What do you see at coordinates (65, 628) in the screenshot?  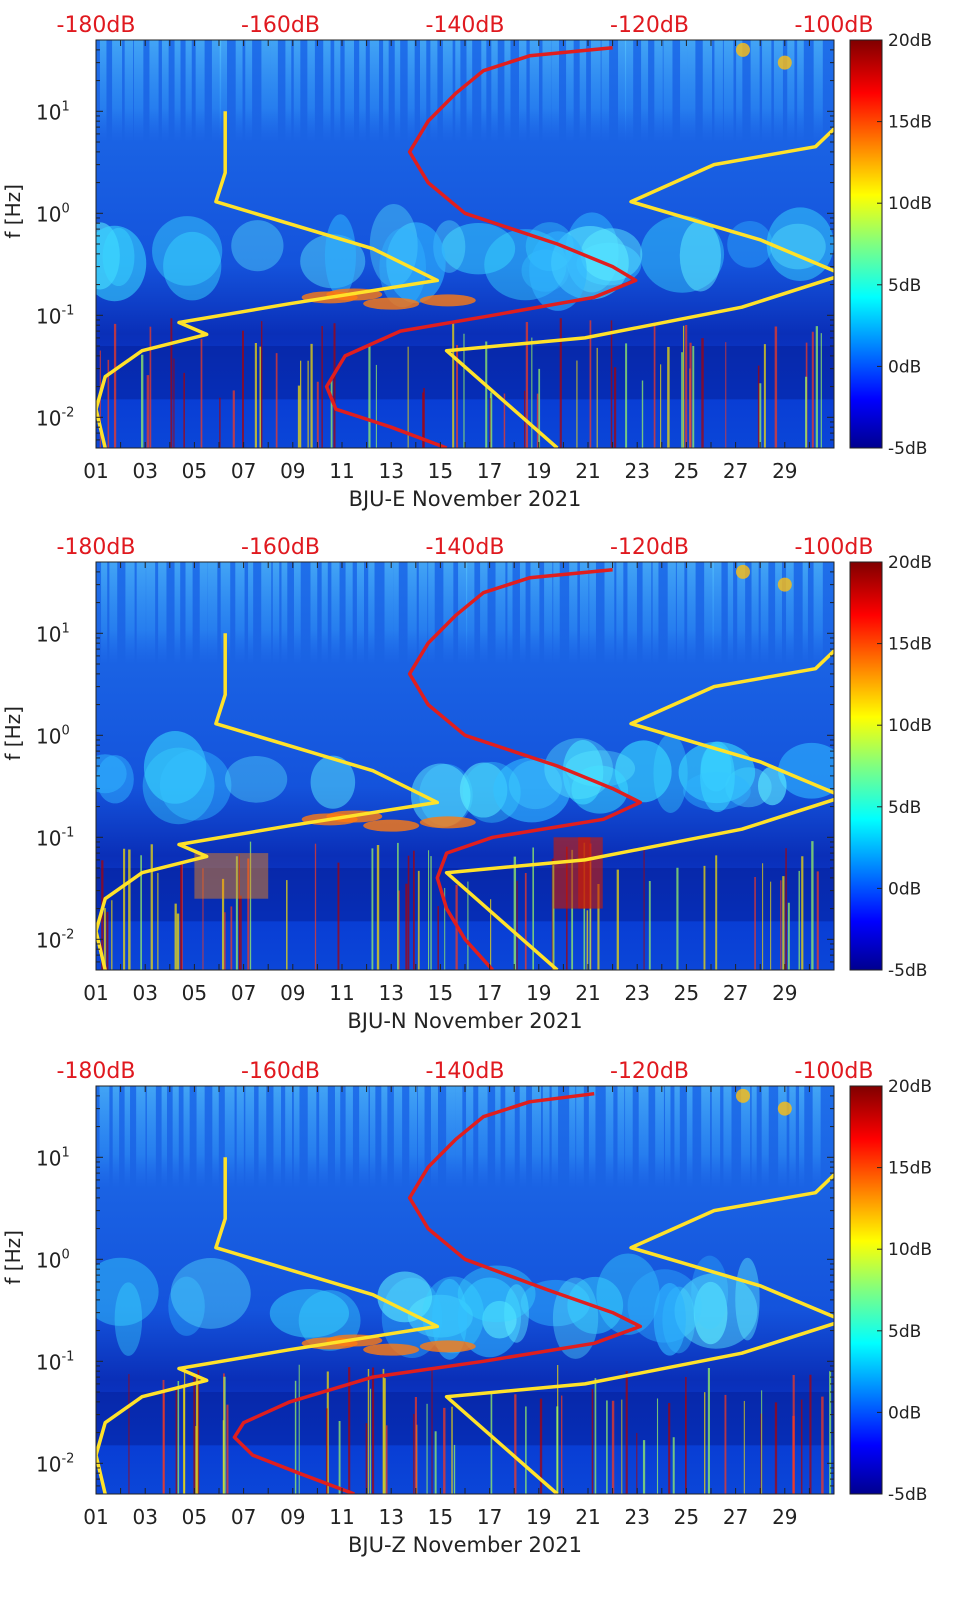 I see `y-tick-exponent: 1` at bounding box center [65, 628].